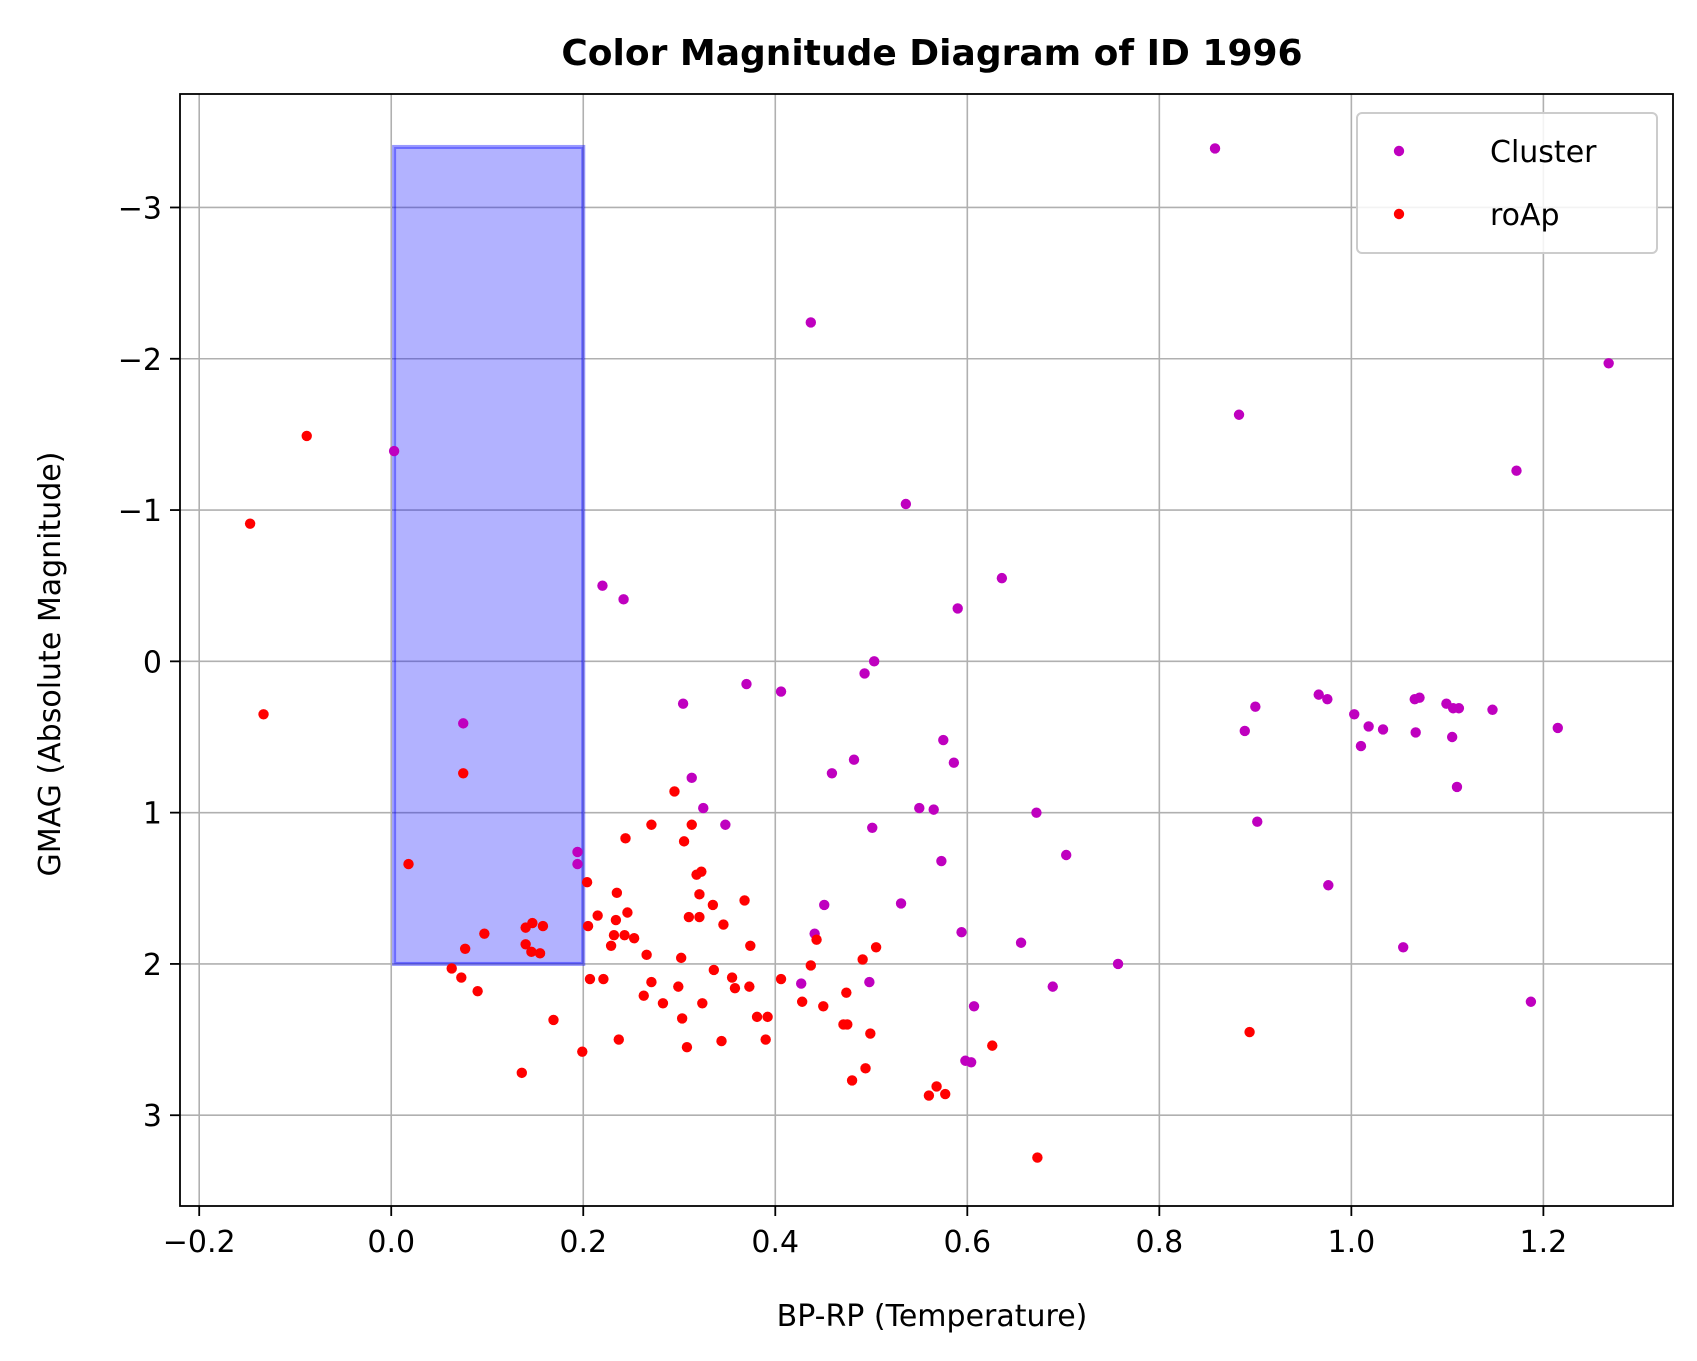  What do you see at coordinates (1543, 152) in the screenshot?
I see `legend-label-cluster: Cluster` at bounding box center [1543, 152].